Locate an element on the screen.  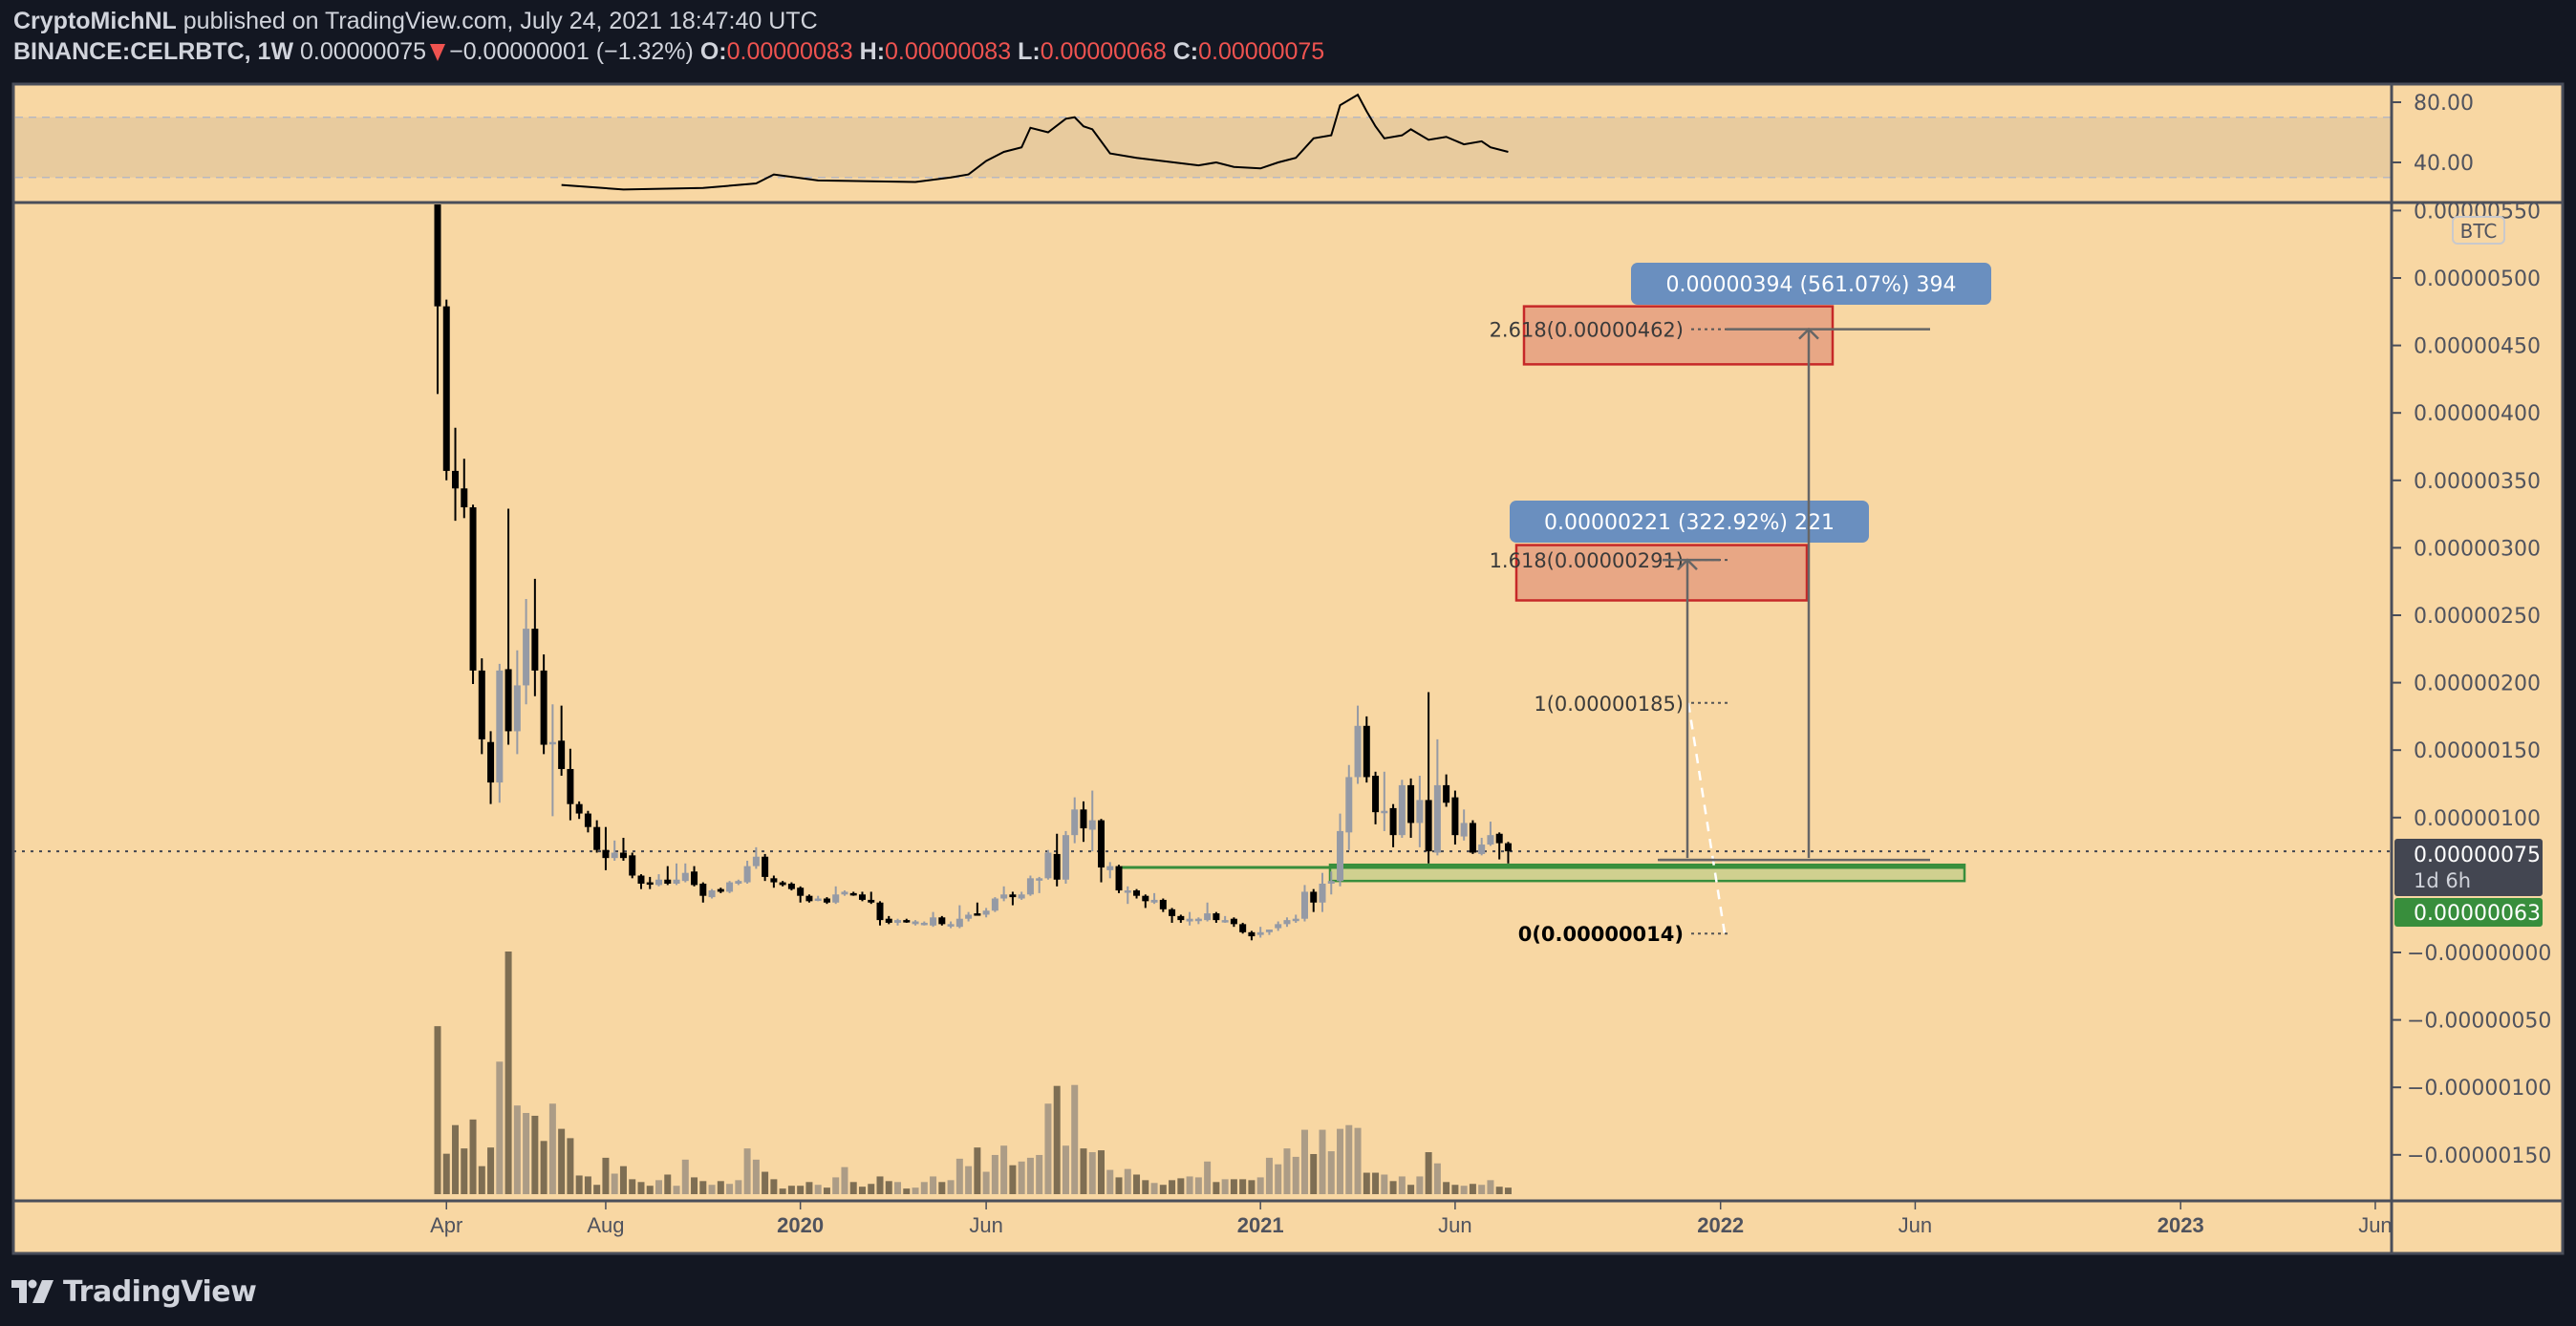
current-price-badge is located at coordinates (2468, 867).